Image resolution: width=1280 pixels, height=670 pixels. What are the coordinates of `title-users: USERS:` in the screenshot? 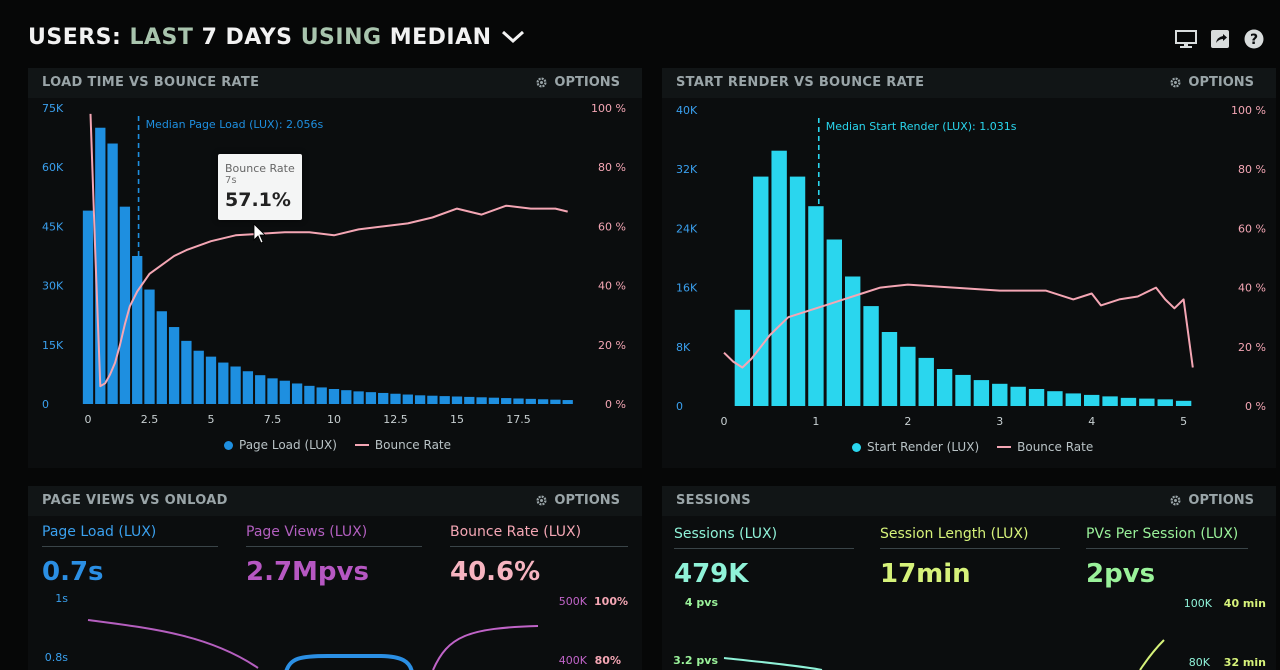 It's located at (75, 37).